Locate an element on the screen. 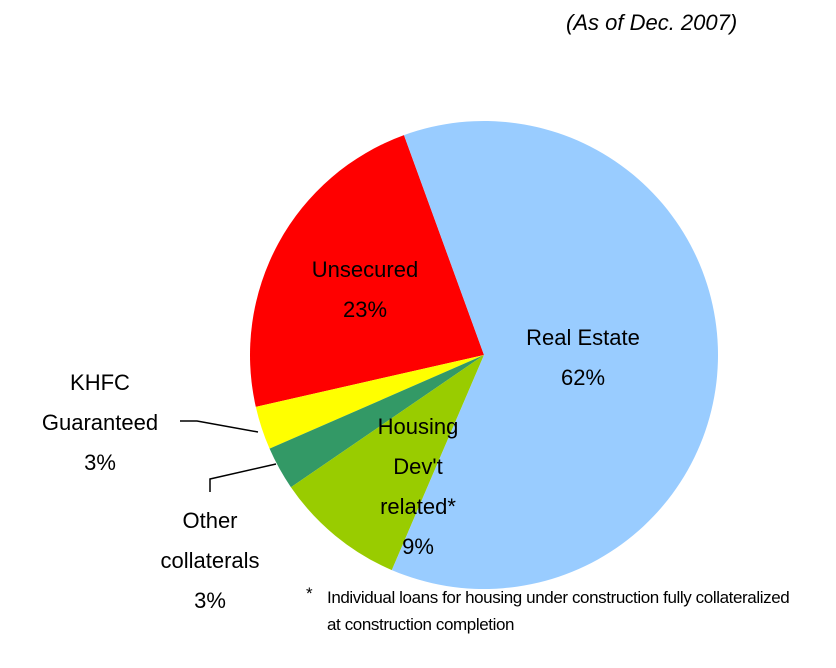 Image resolution: width=836 pixels, height=668 pixels. slice-label: Housing Dev't related* 9% is located at coordinates (418, 487).